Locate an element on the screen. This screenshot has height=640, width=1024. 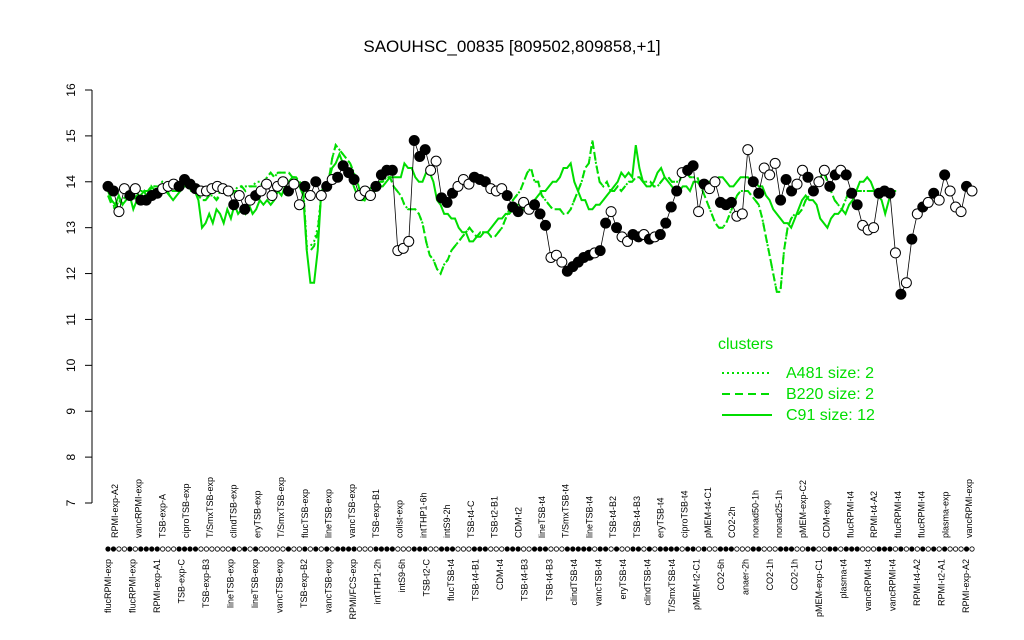
x-bottom-label: TSB-exp-B2 is located at coordinates (304, 583).